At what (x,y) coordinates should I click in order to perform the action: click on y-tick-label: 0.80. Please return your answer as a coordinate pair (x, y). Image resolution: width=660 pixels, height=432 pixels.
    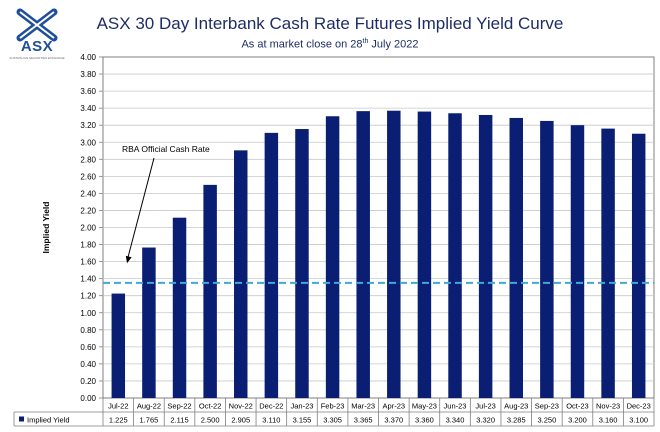
    Looking at the image, I should click on (88, 330).